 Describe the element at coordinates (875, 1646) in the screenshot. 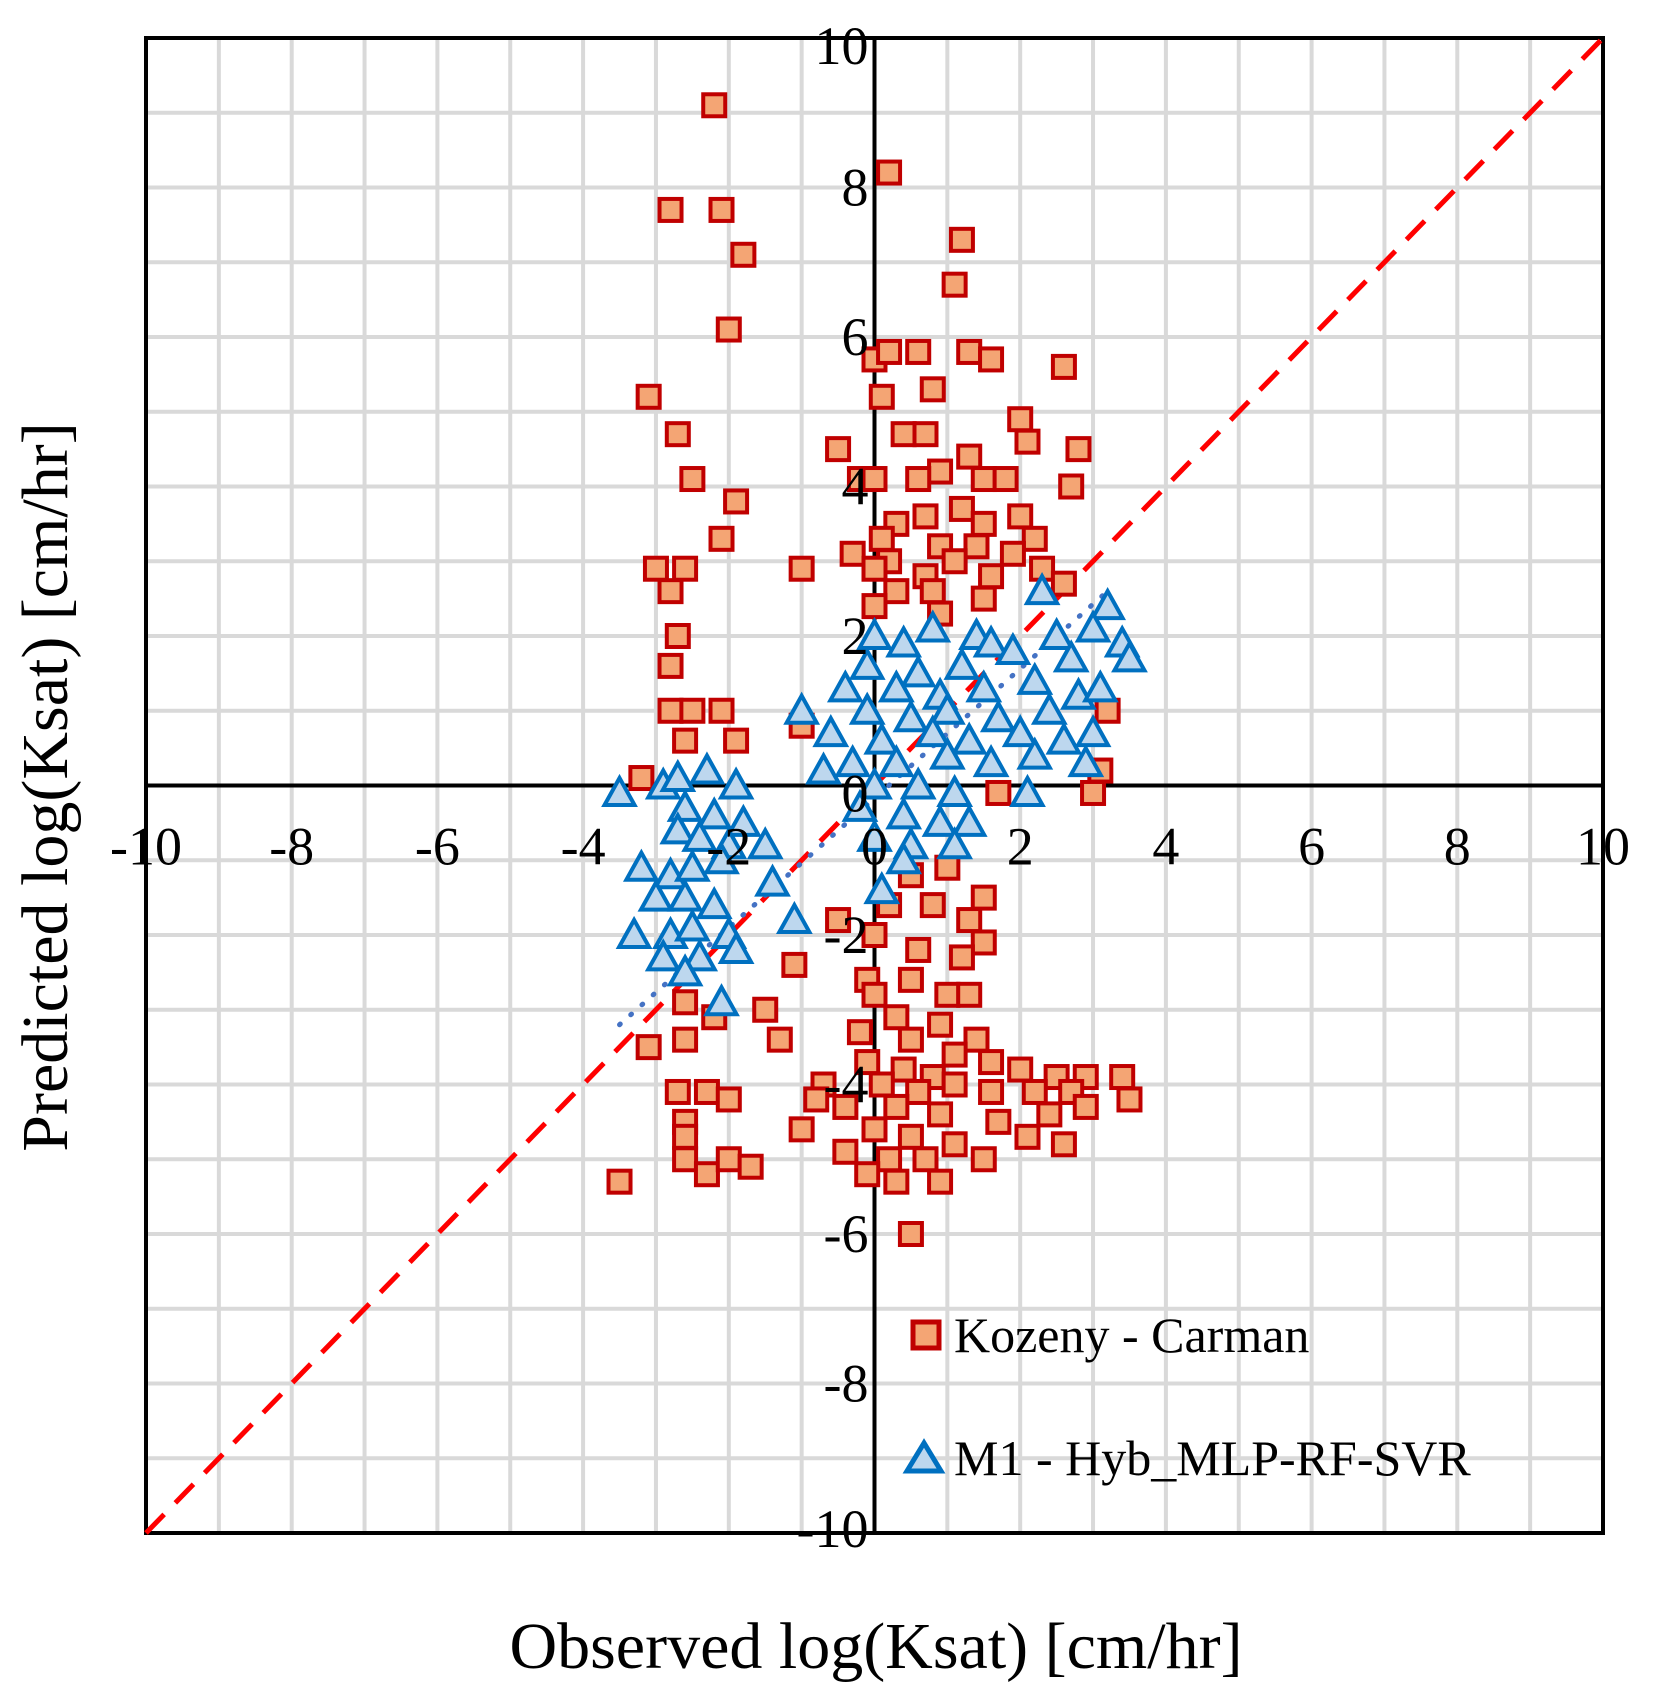

I see `x-axis-title: Observed log(Ksat) [cm/hr]` at that location.